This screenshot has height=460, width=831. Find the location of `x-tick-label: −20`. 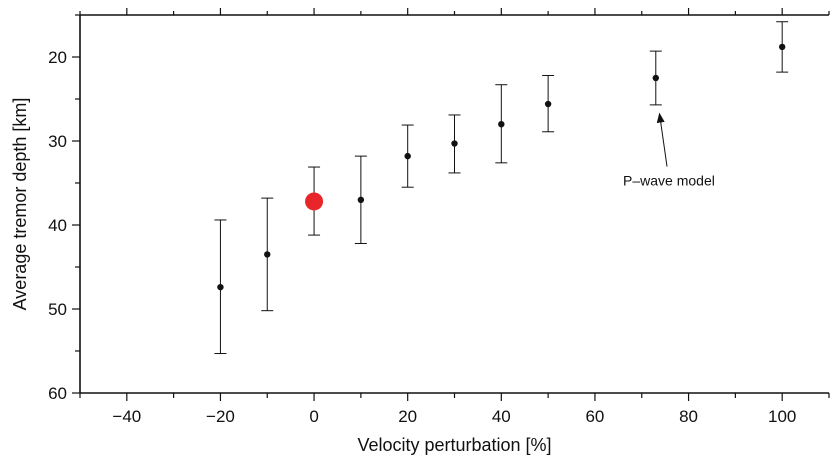

x-tick-label: −20 is located at coordinates (220, 416).